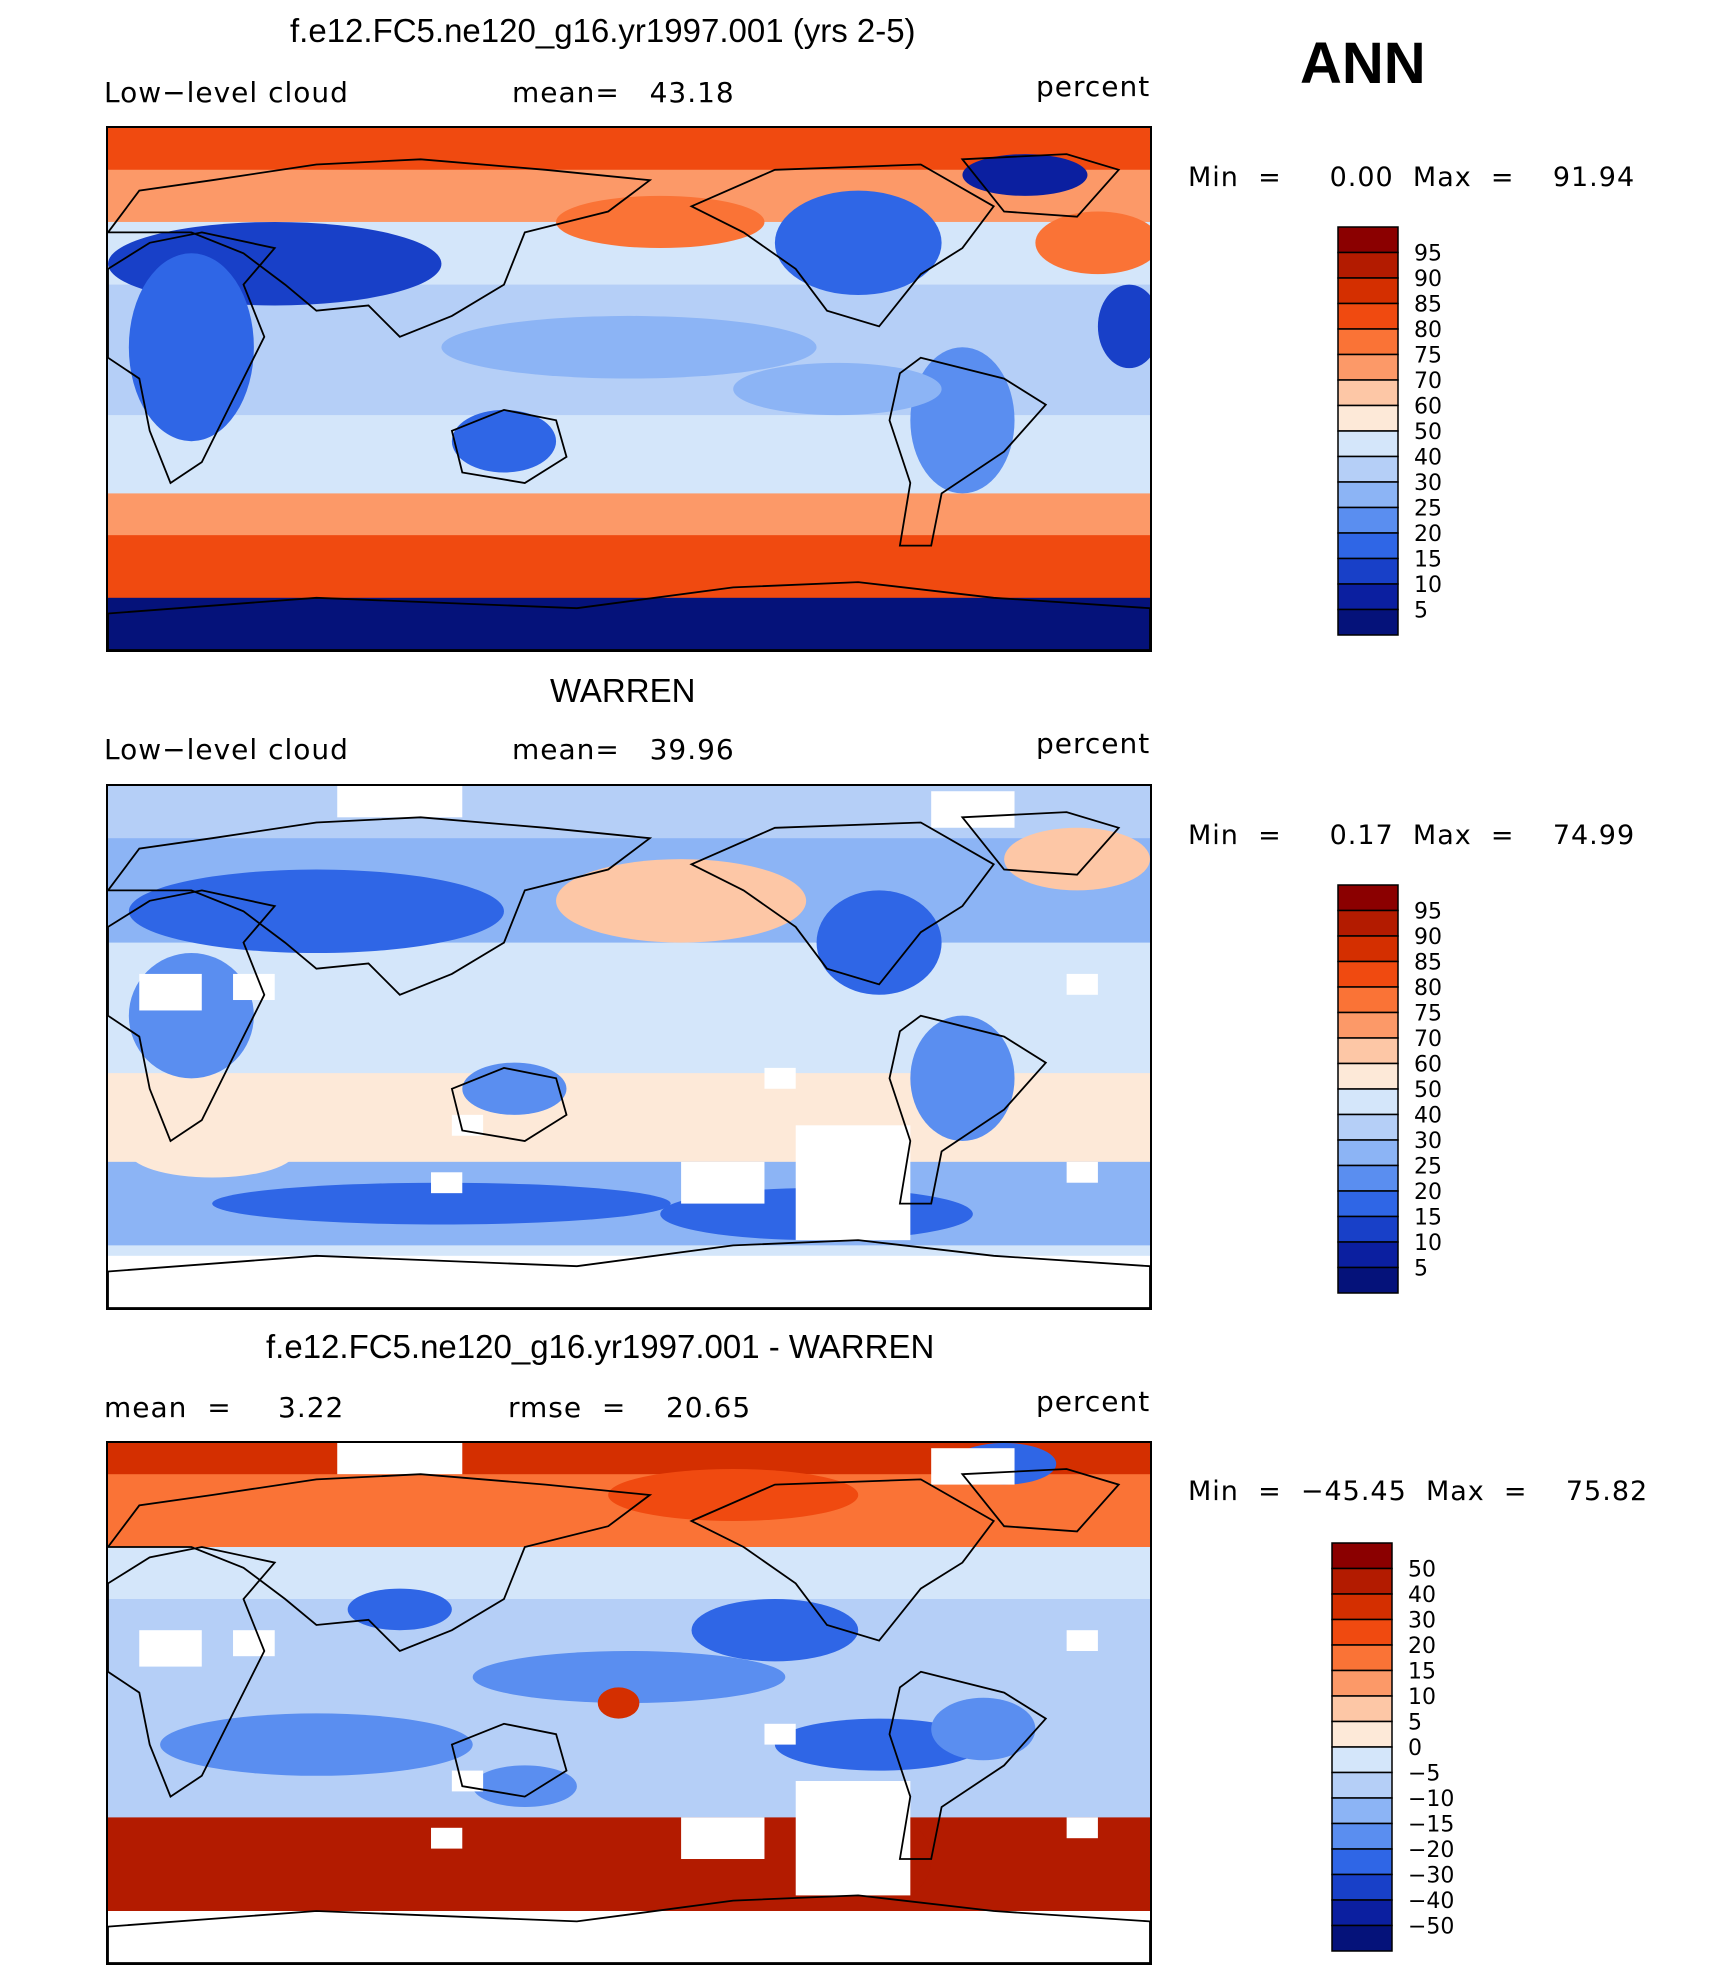 This screenshot has height=1965, width=1710. I want to click on season-label: ANN, so click(1363, 63).